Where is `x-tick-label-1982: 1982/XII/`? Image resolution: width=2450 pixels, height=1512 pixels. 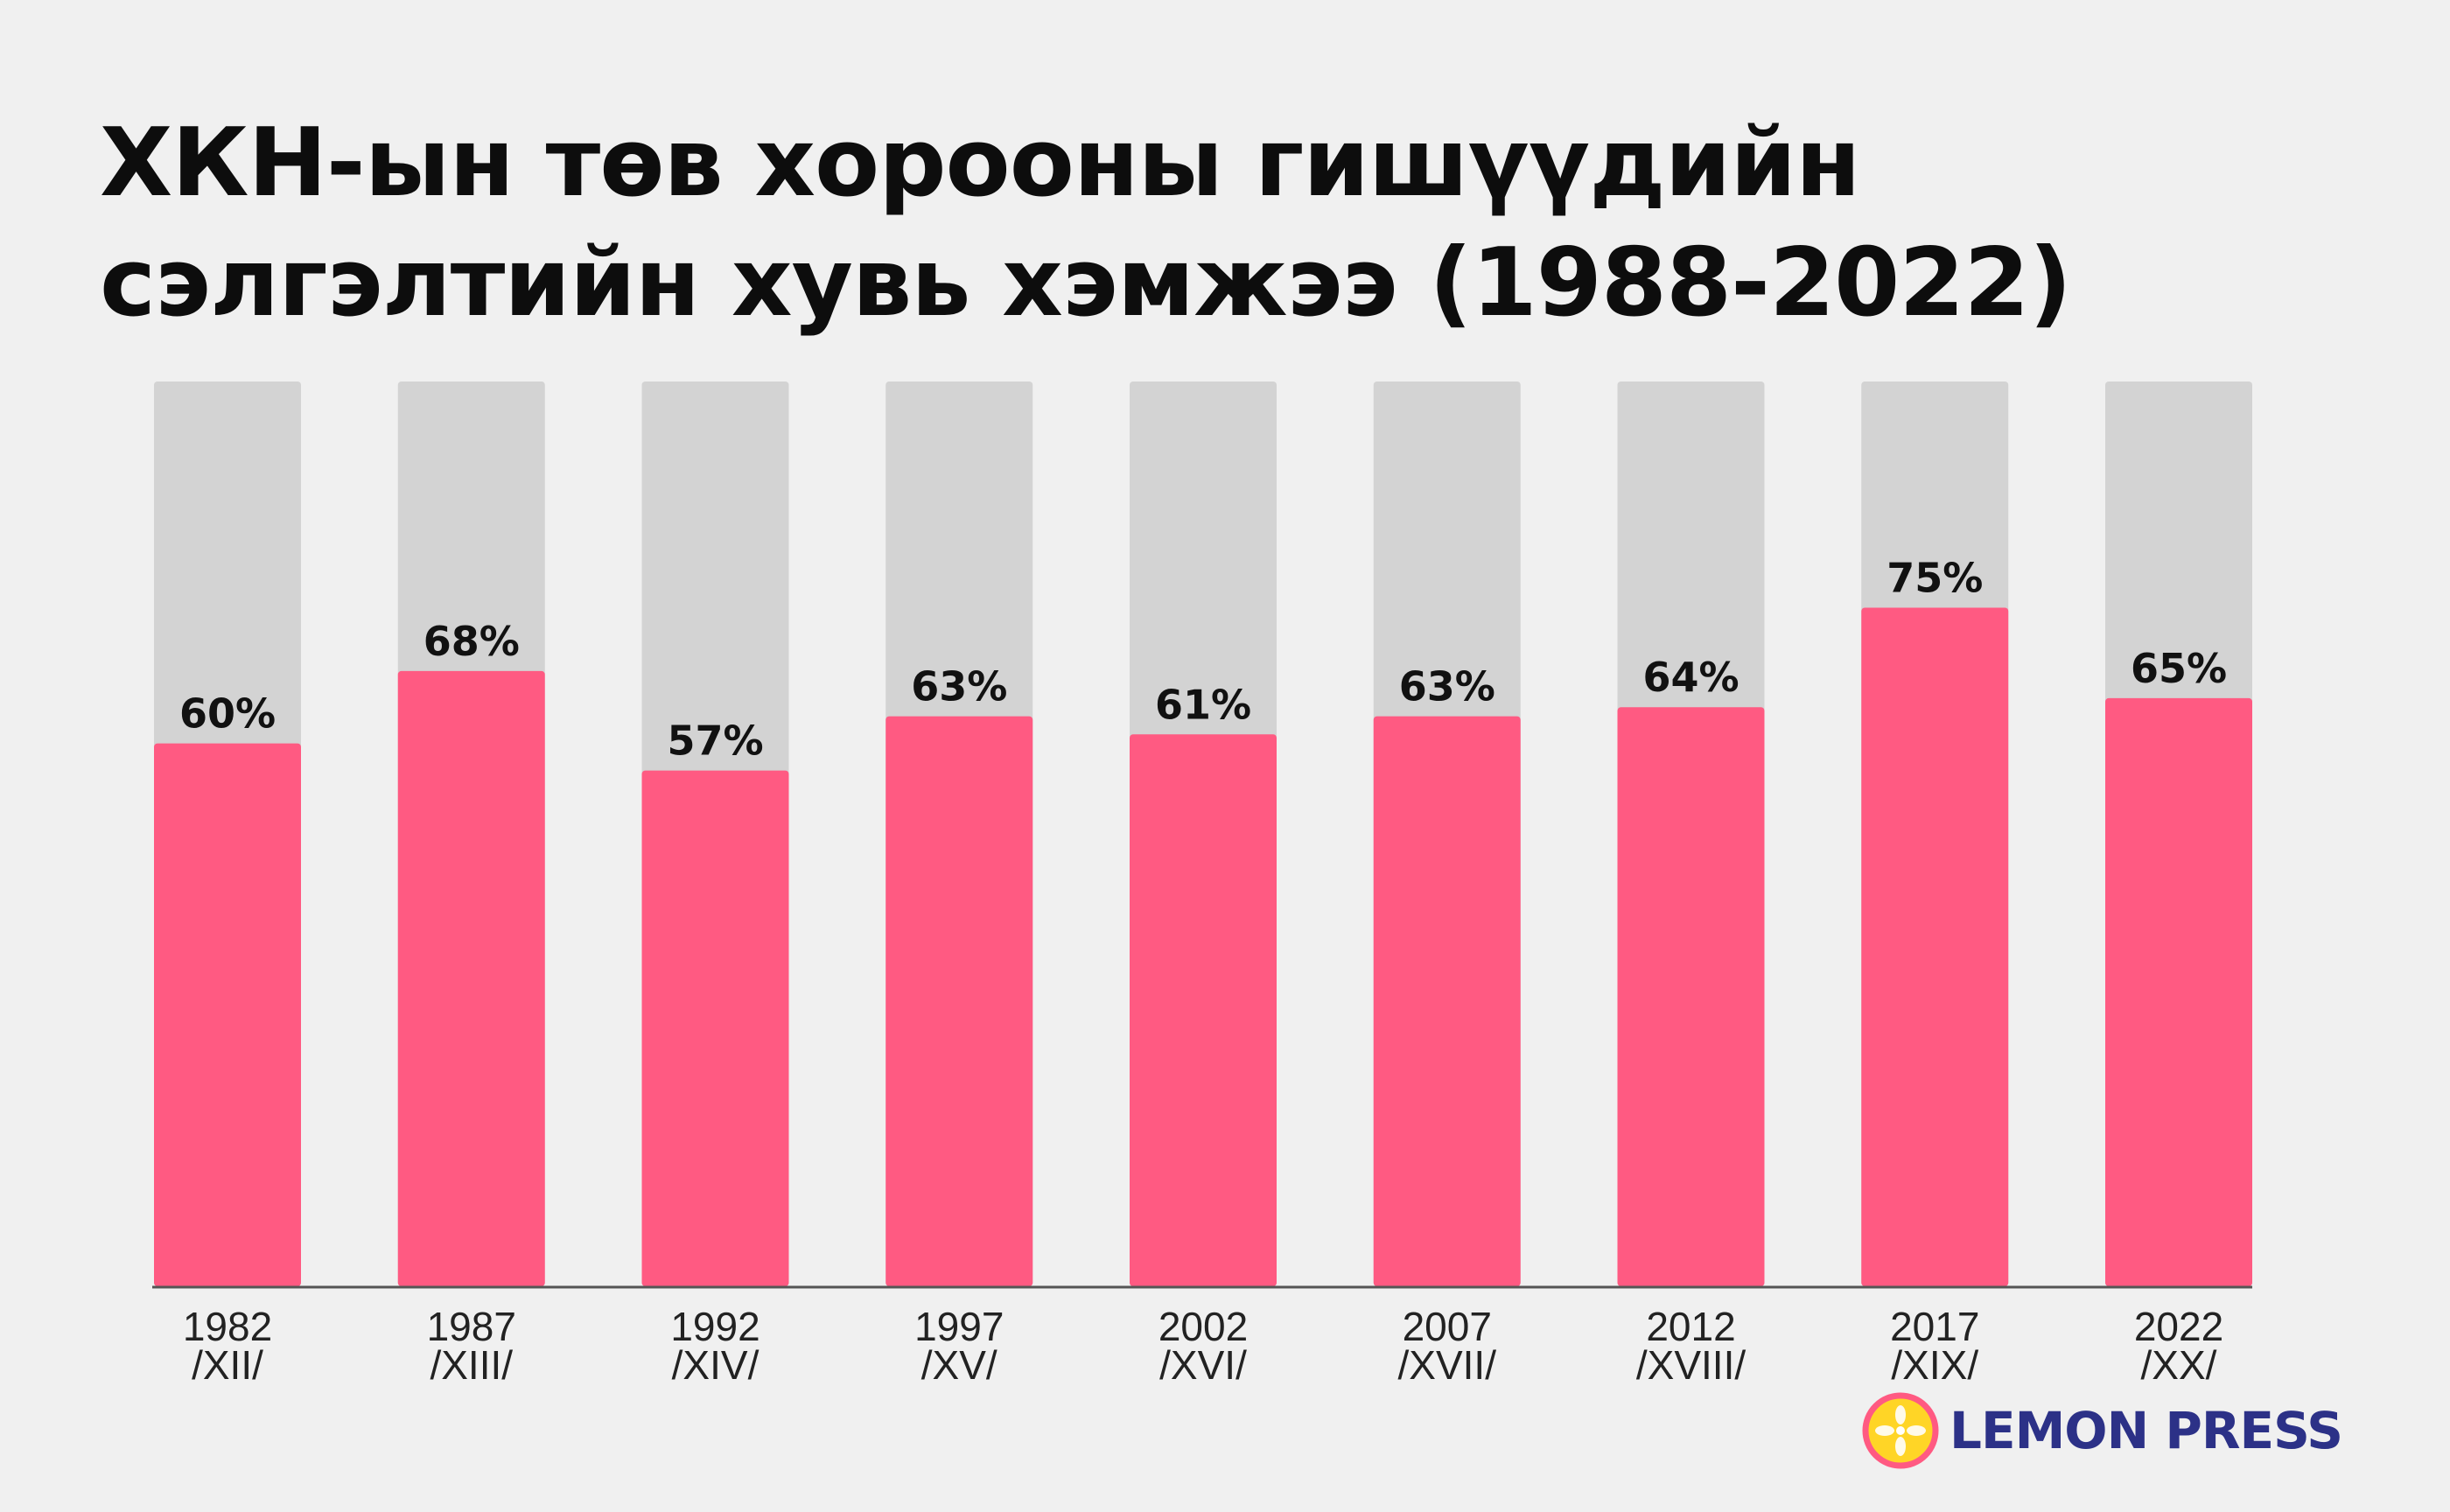
x-tick-label-1982: 1982/XII/ is located at coordinates (227, 1346).